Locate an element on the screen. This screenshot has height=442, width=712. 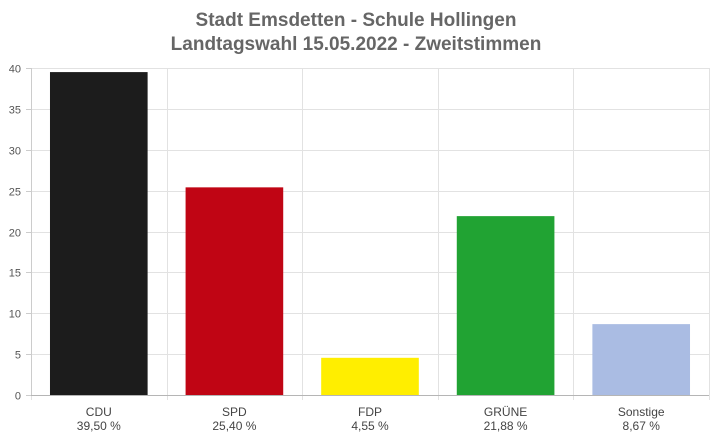
y-tick-label: 5 is located at coordinates (18, 356).